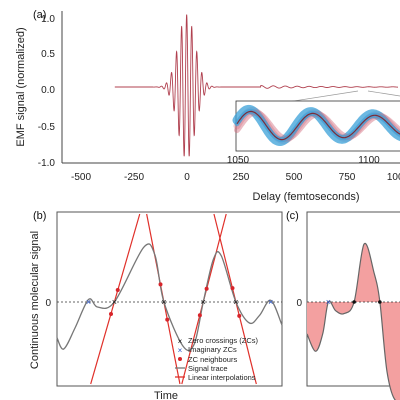 The image size is (400, 400). Describe the element at coordinates (134, 177) in the screenshot. I see `a-xtick-2: -250` at that location.